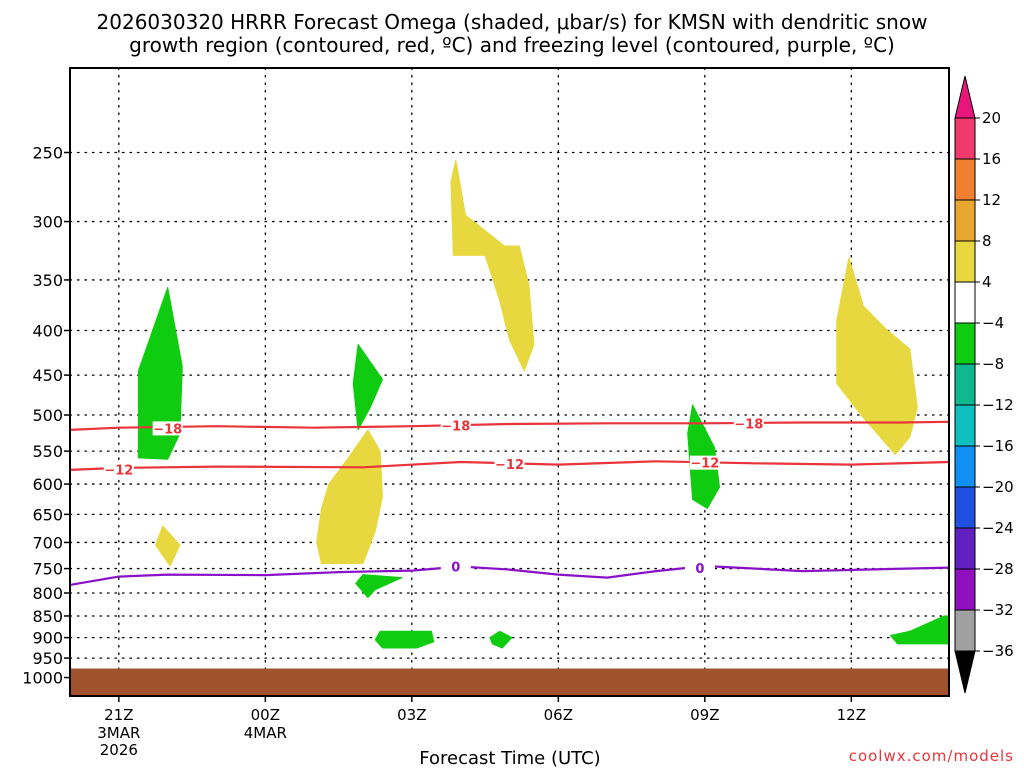  What do you see at coordinates (47, 658) in the screenshot?
I see `y-tick-label: 950` at bounding box center [47, 658].